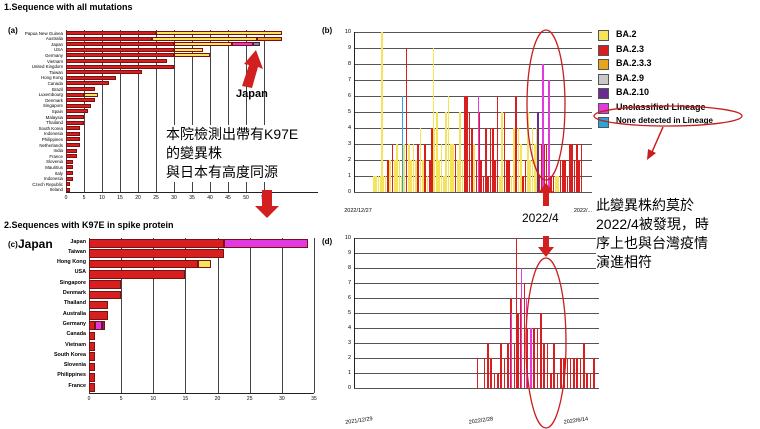 This screenshot has width=760, height=429. Describe the element at coordinates (53, 179) in the screenshot. I see `category-label: Indonesia` at that location.